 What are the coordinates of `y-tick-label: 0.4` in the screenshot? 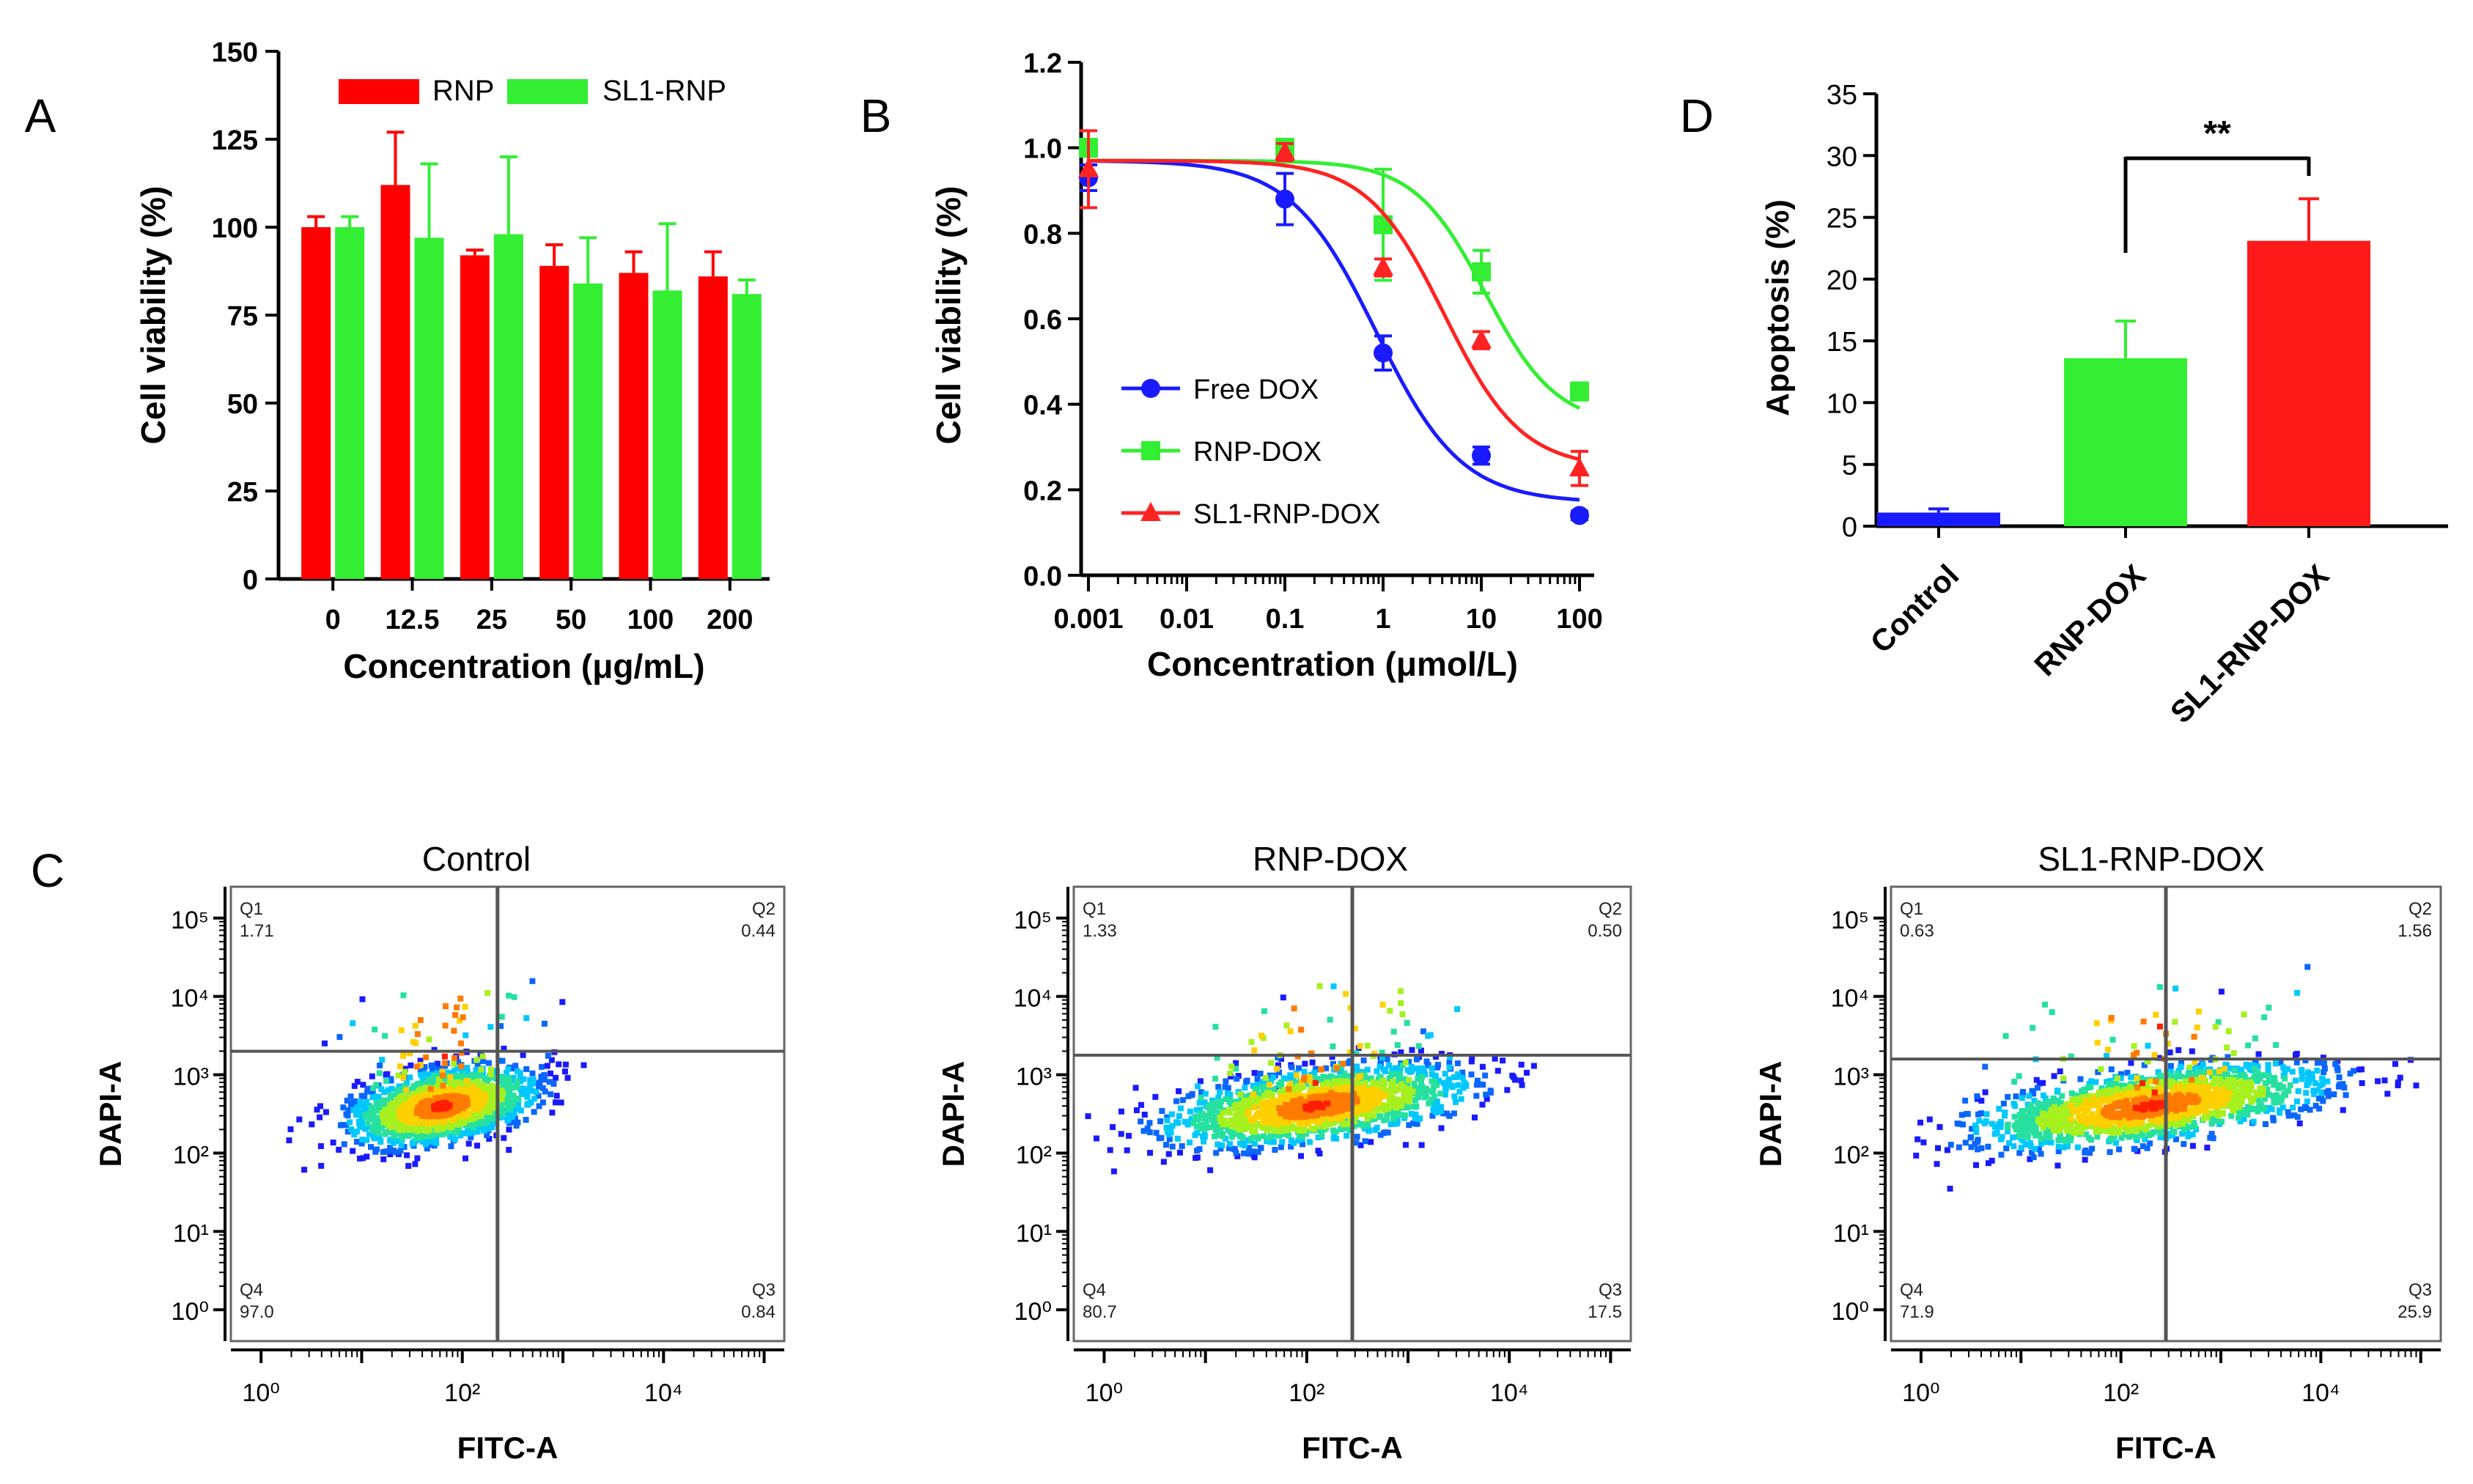 It's located at (1042, 406).